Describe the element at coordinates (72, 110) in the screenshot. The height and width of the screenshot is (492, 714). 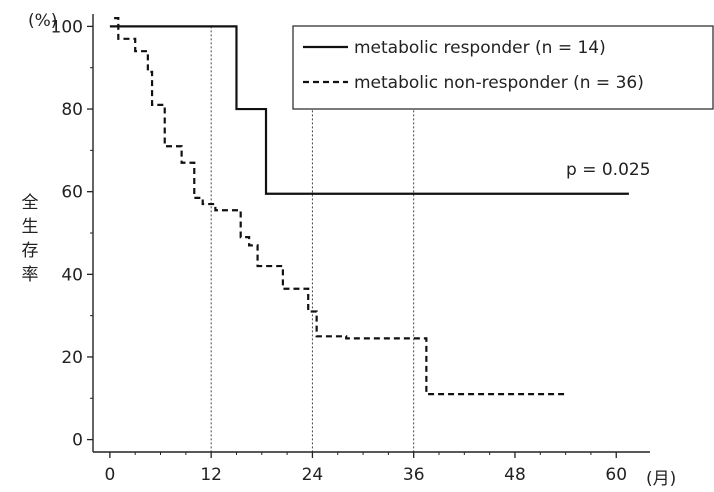
I see `y-tick-label: 80` at that location.